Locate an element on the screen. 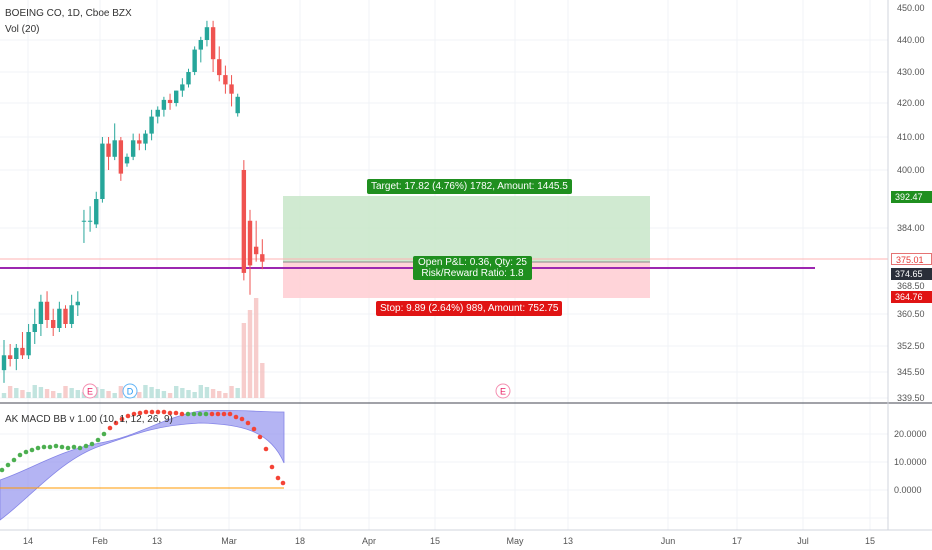 Image resolution: width=932 pixels, height=550 pixels. price-axis-label: 420.00 is located at coordinates (911, 103).